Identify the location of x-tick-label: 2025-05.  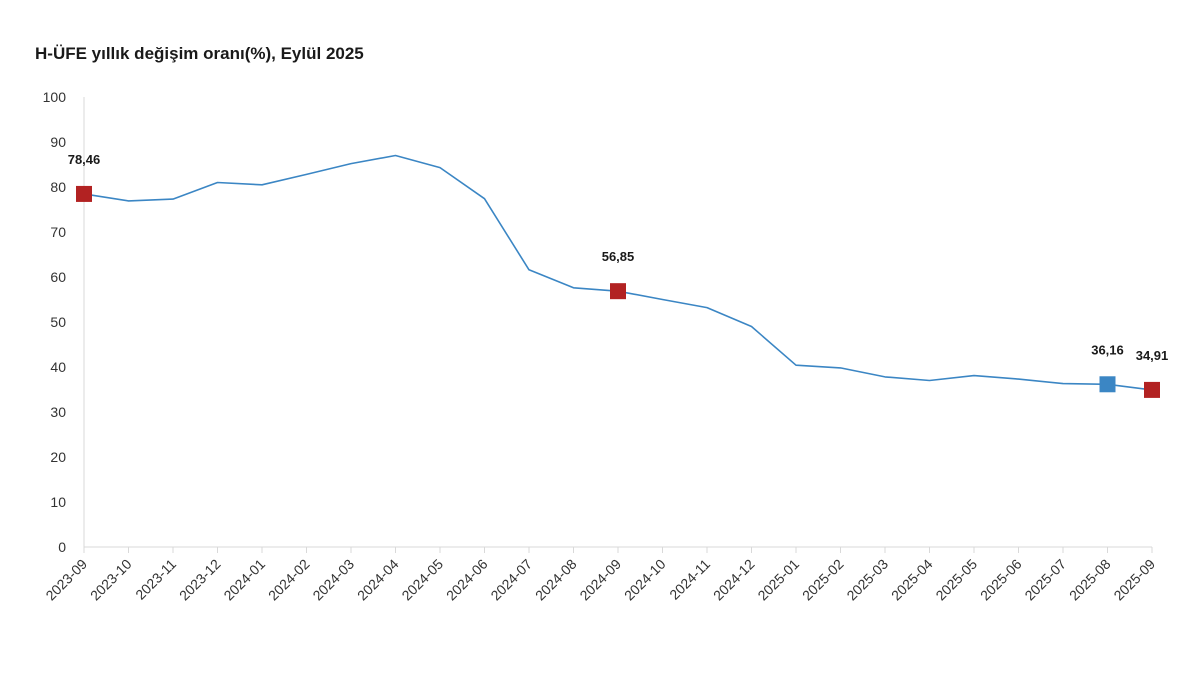
(956, 580).